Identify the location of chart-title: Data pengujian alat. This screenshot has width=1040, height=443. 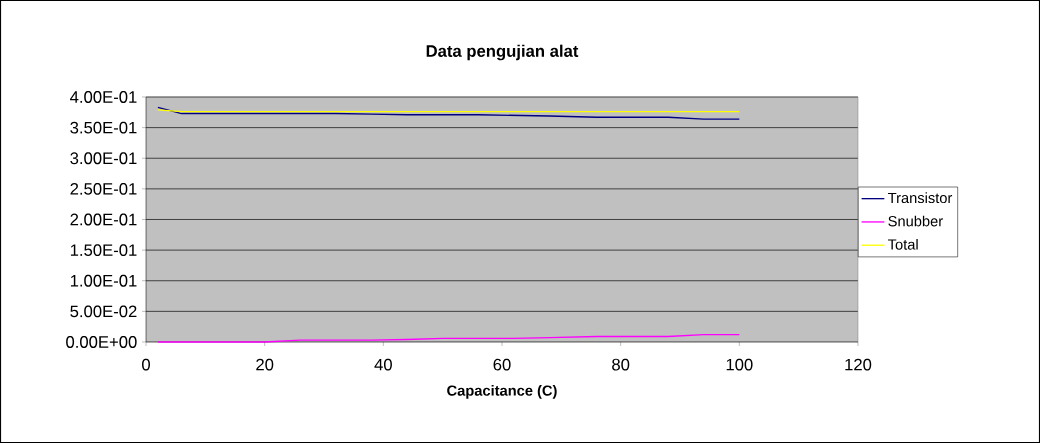
(502, 52).